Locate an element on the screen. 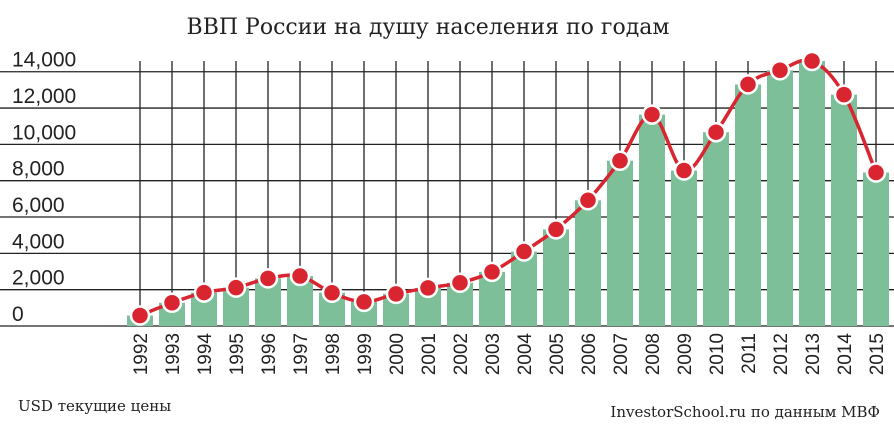 This screenshot has width=894, height=436. x-tick-label: 1998 is located at coordinates (333, 354).